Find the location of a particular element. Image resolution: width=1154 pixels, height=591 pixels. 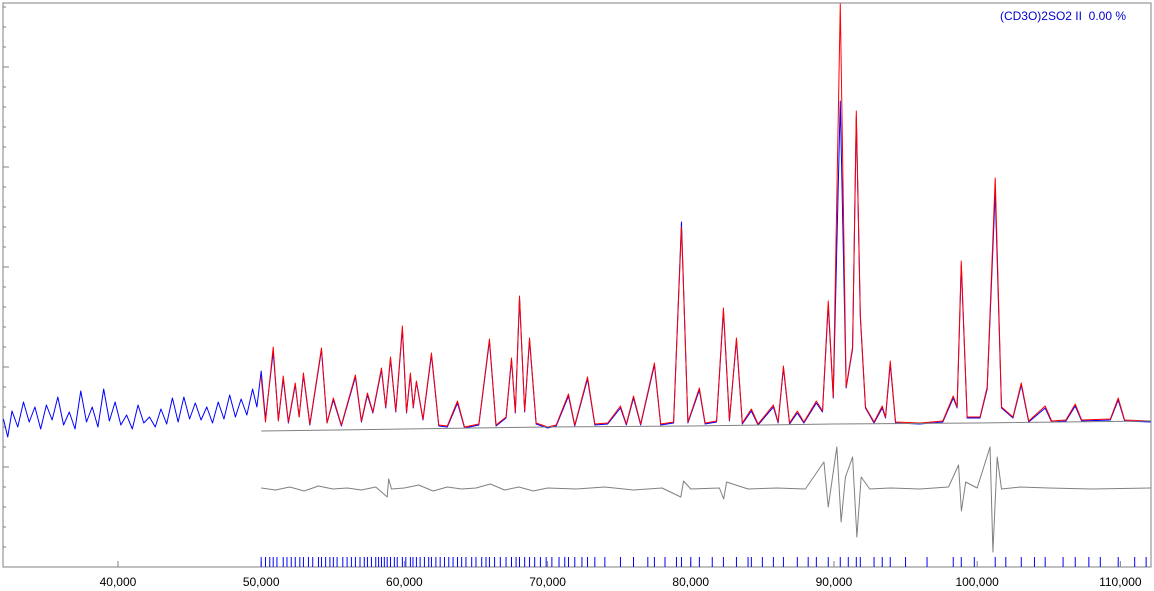

x-tick-label: 90,000 is located at coordinates (834, 582).